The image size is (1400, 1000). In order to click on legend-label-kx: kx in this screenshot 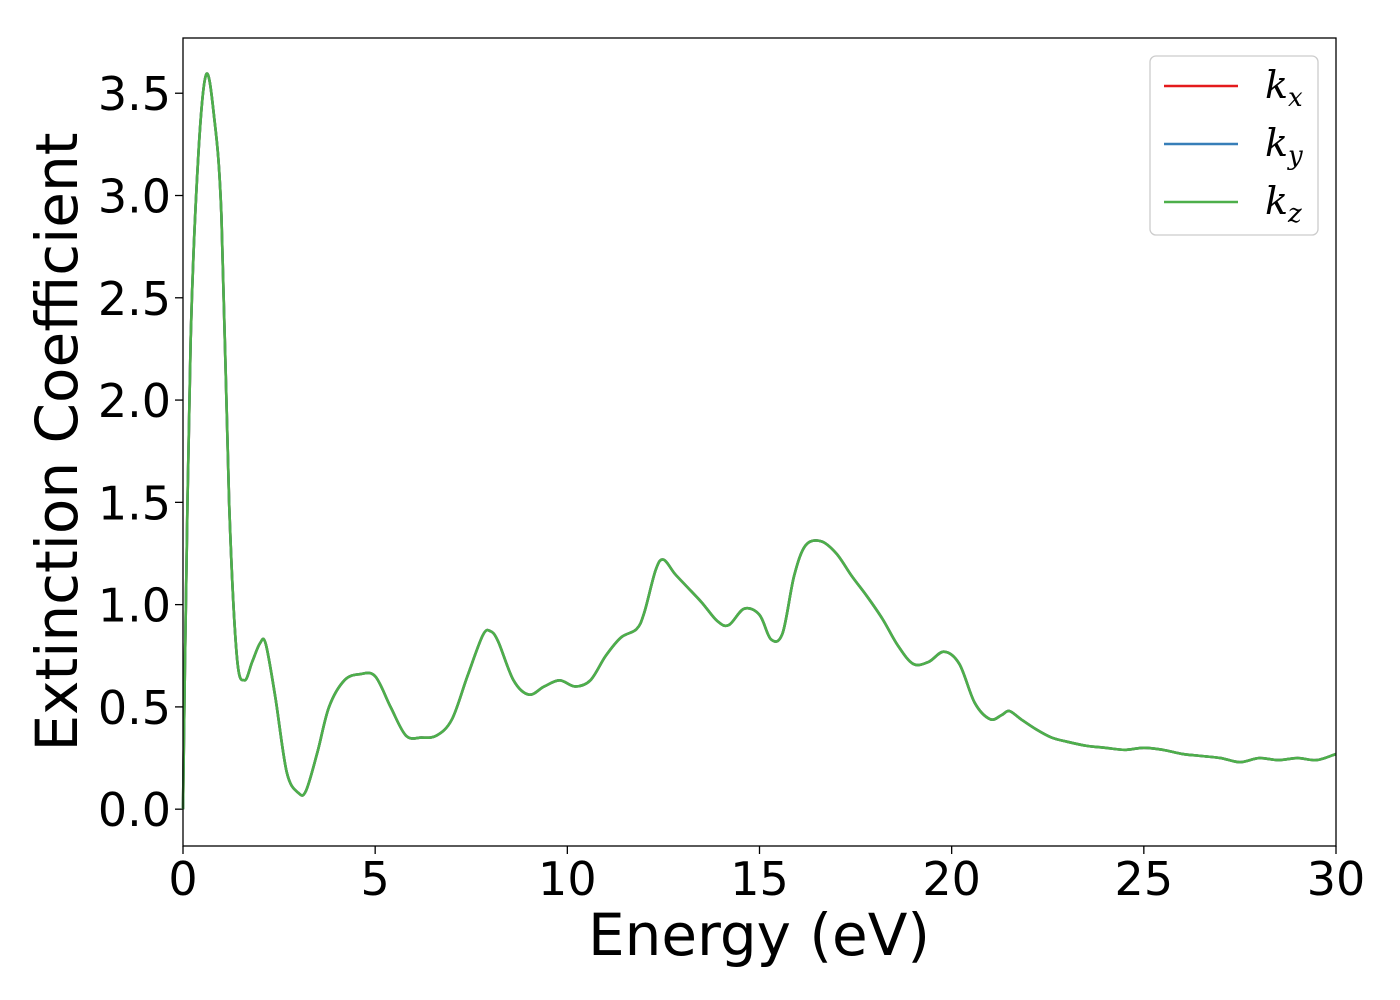, I will do `click(1284, 88)`.